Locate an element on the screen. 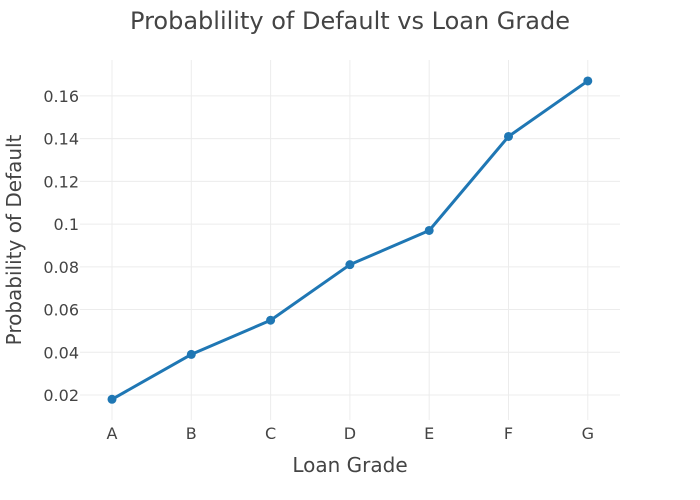 This screenshot has height=500, width=700. x-tick-label: D is located at coordinates (350, 433).